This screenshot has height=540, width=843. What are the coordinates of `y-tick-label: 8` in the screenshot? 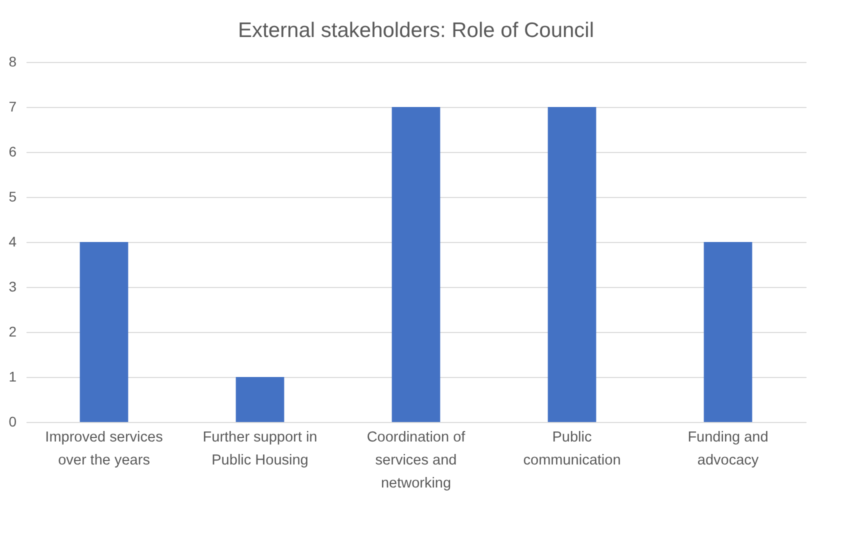 It's located at (12, 62).